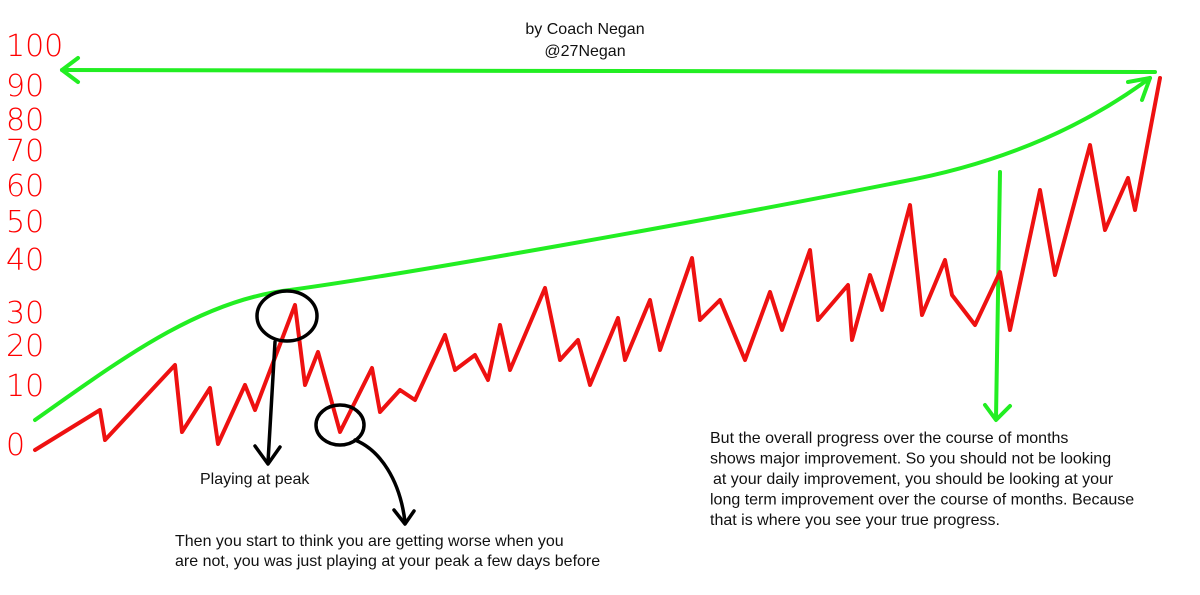  Describe the element at coordinates (584, 29) in the screenshot. I see `author: by Coach Negan` at that location.